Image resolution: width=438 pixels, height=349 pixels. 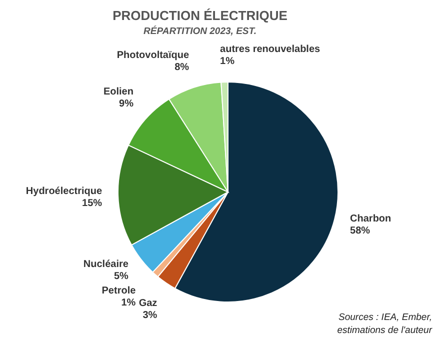 I want to click on slice-label: Charbon, so click(x=371, y=218).